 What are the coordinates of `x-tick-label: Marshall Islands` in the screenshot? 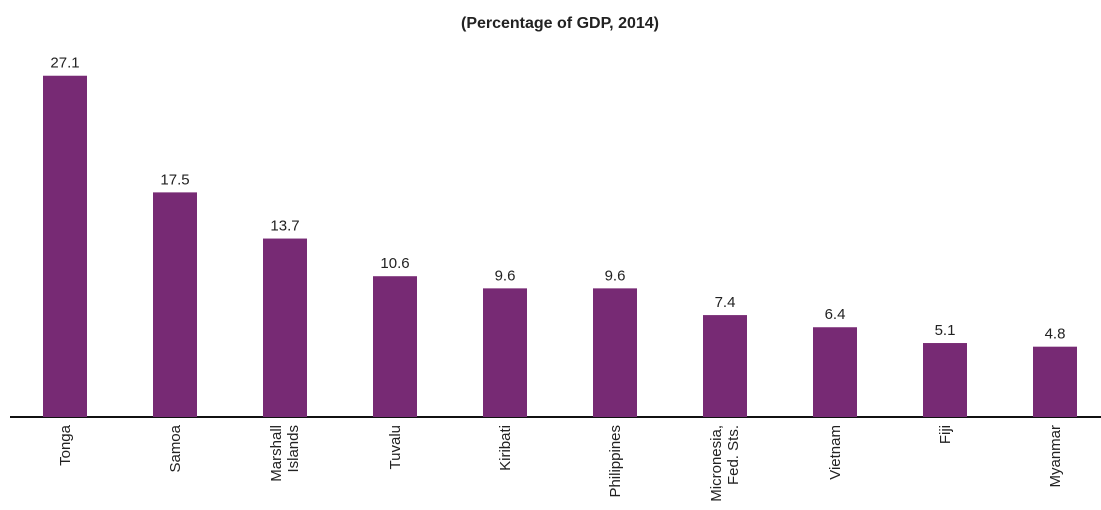 It's located at (285, 453).